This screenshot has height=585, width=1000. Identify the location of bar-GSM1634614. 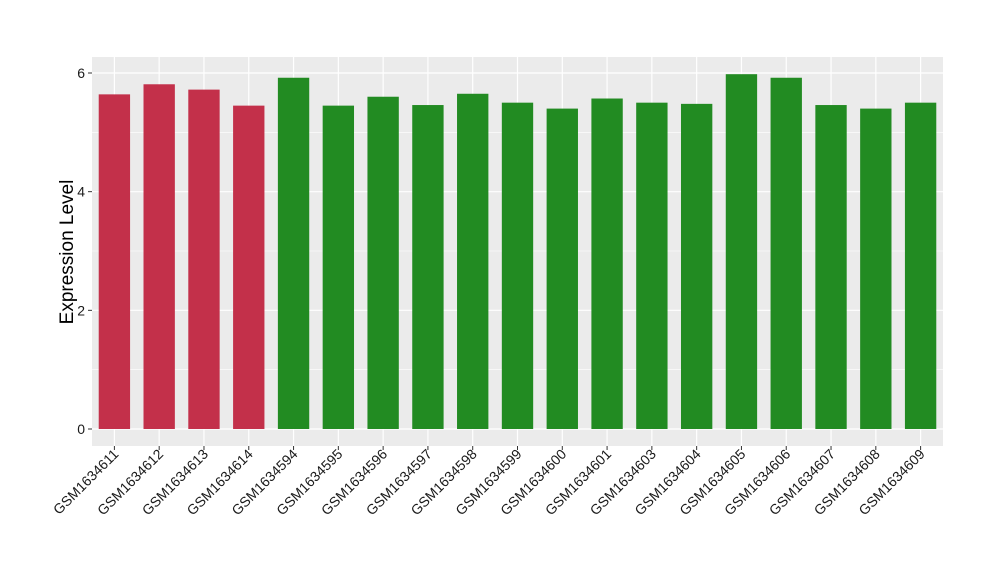
(249, 267).